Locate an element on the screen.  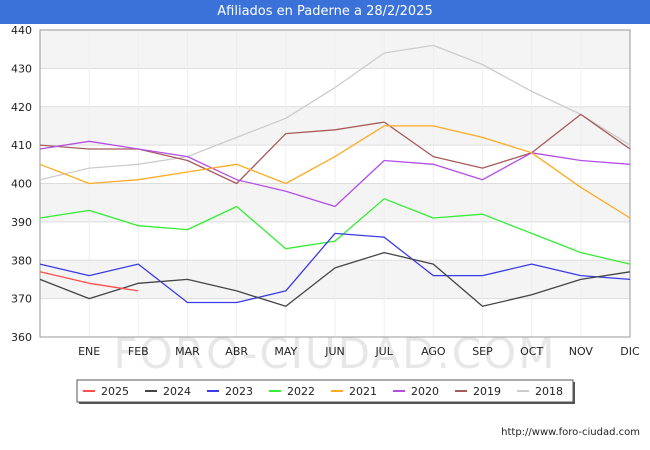
legend-label-2024: 2024 is located at coordinates (177, 391).